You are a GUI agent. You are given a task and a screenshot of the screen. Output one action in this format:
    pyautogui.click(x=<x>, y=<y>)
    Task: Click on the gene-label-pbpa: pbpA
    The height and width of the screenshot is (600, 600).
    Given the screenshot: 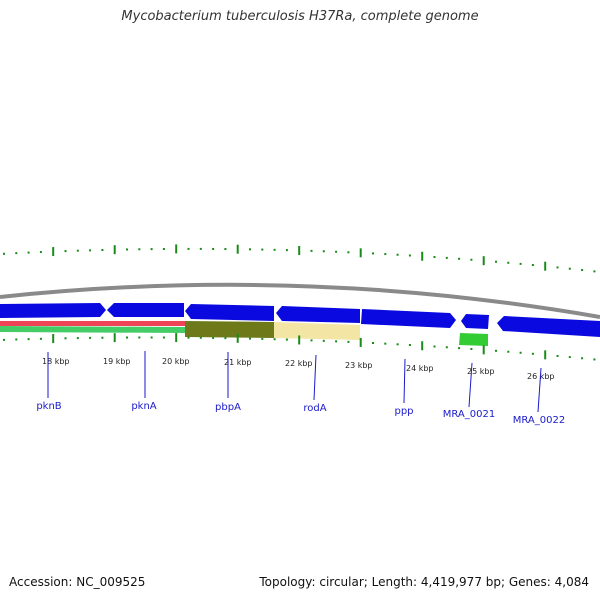 What is the action you would take?
    pyautogui.click(x=228, y=407)
    